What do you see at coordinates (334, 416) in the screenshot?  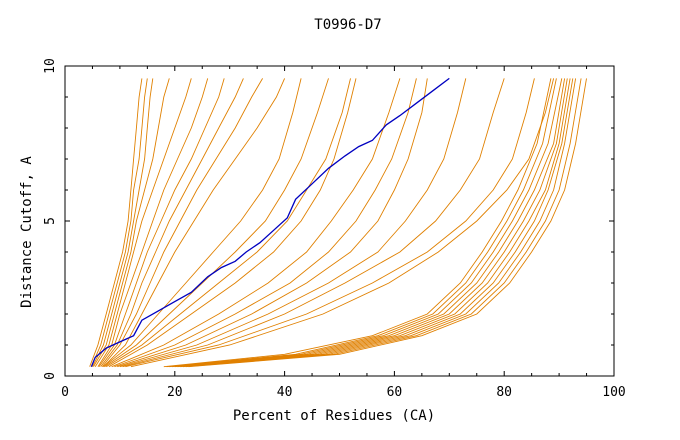 I see `x-axis-label: Percent of Residues (CA)` at bounding box center [334, 416].